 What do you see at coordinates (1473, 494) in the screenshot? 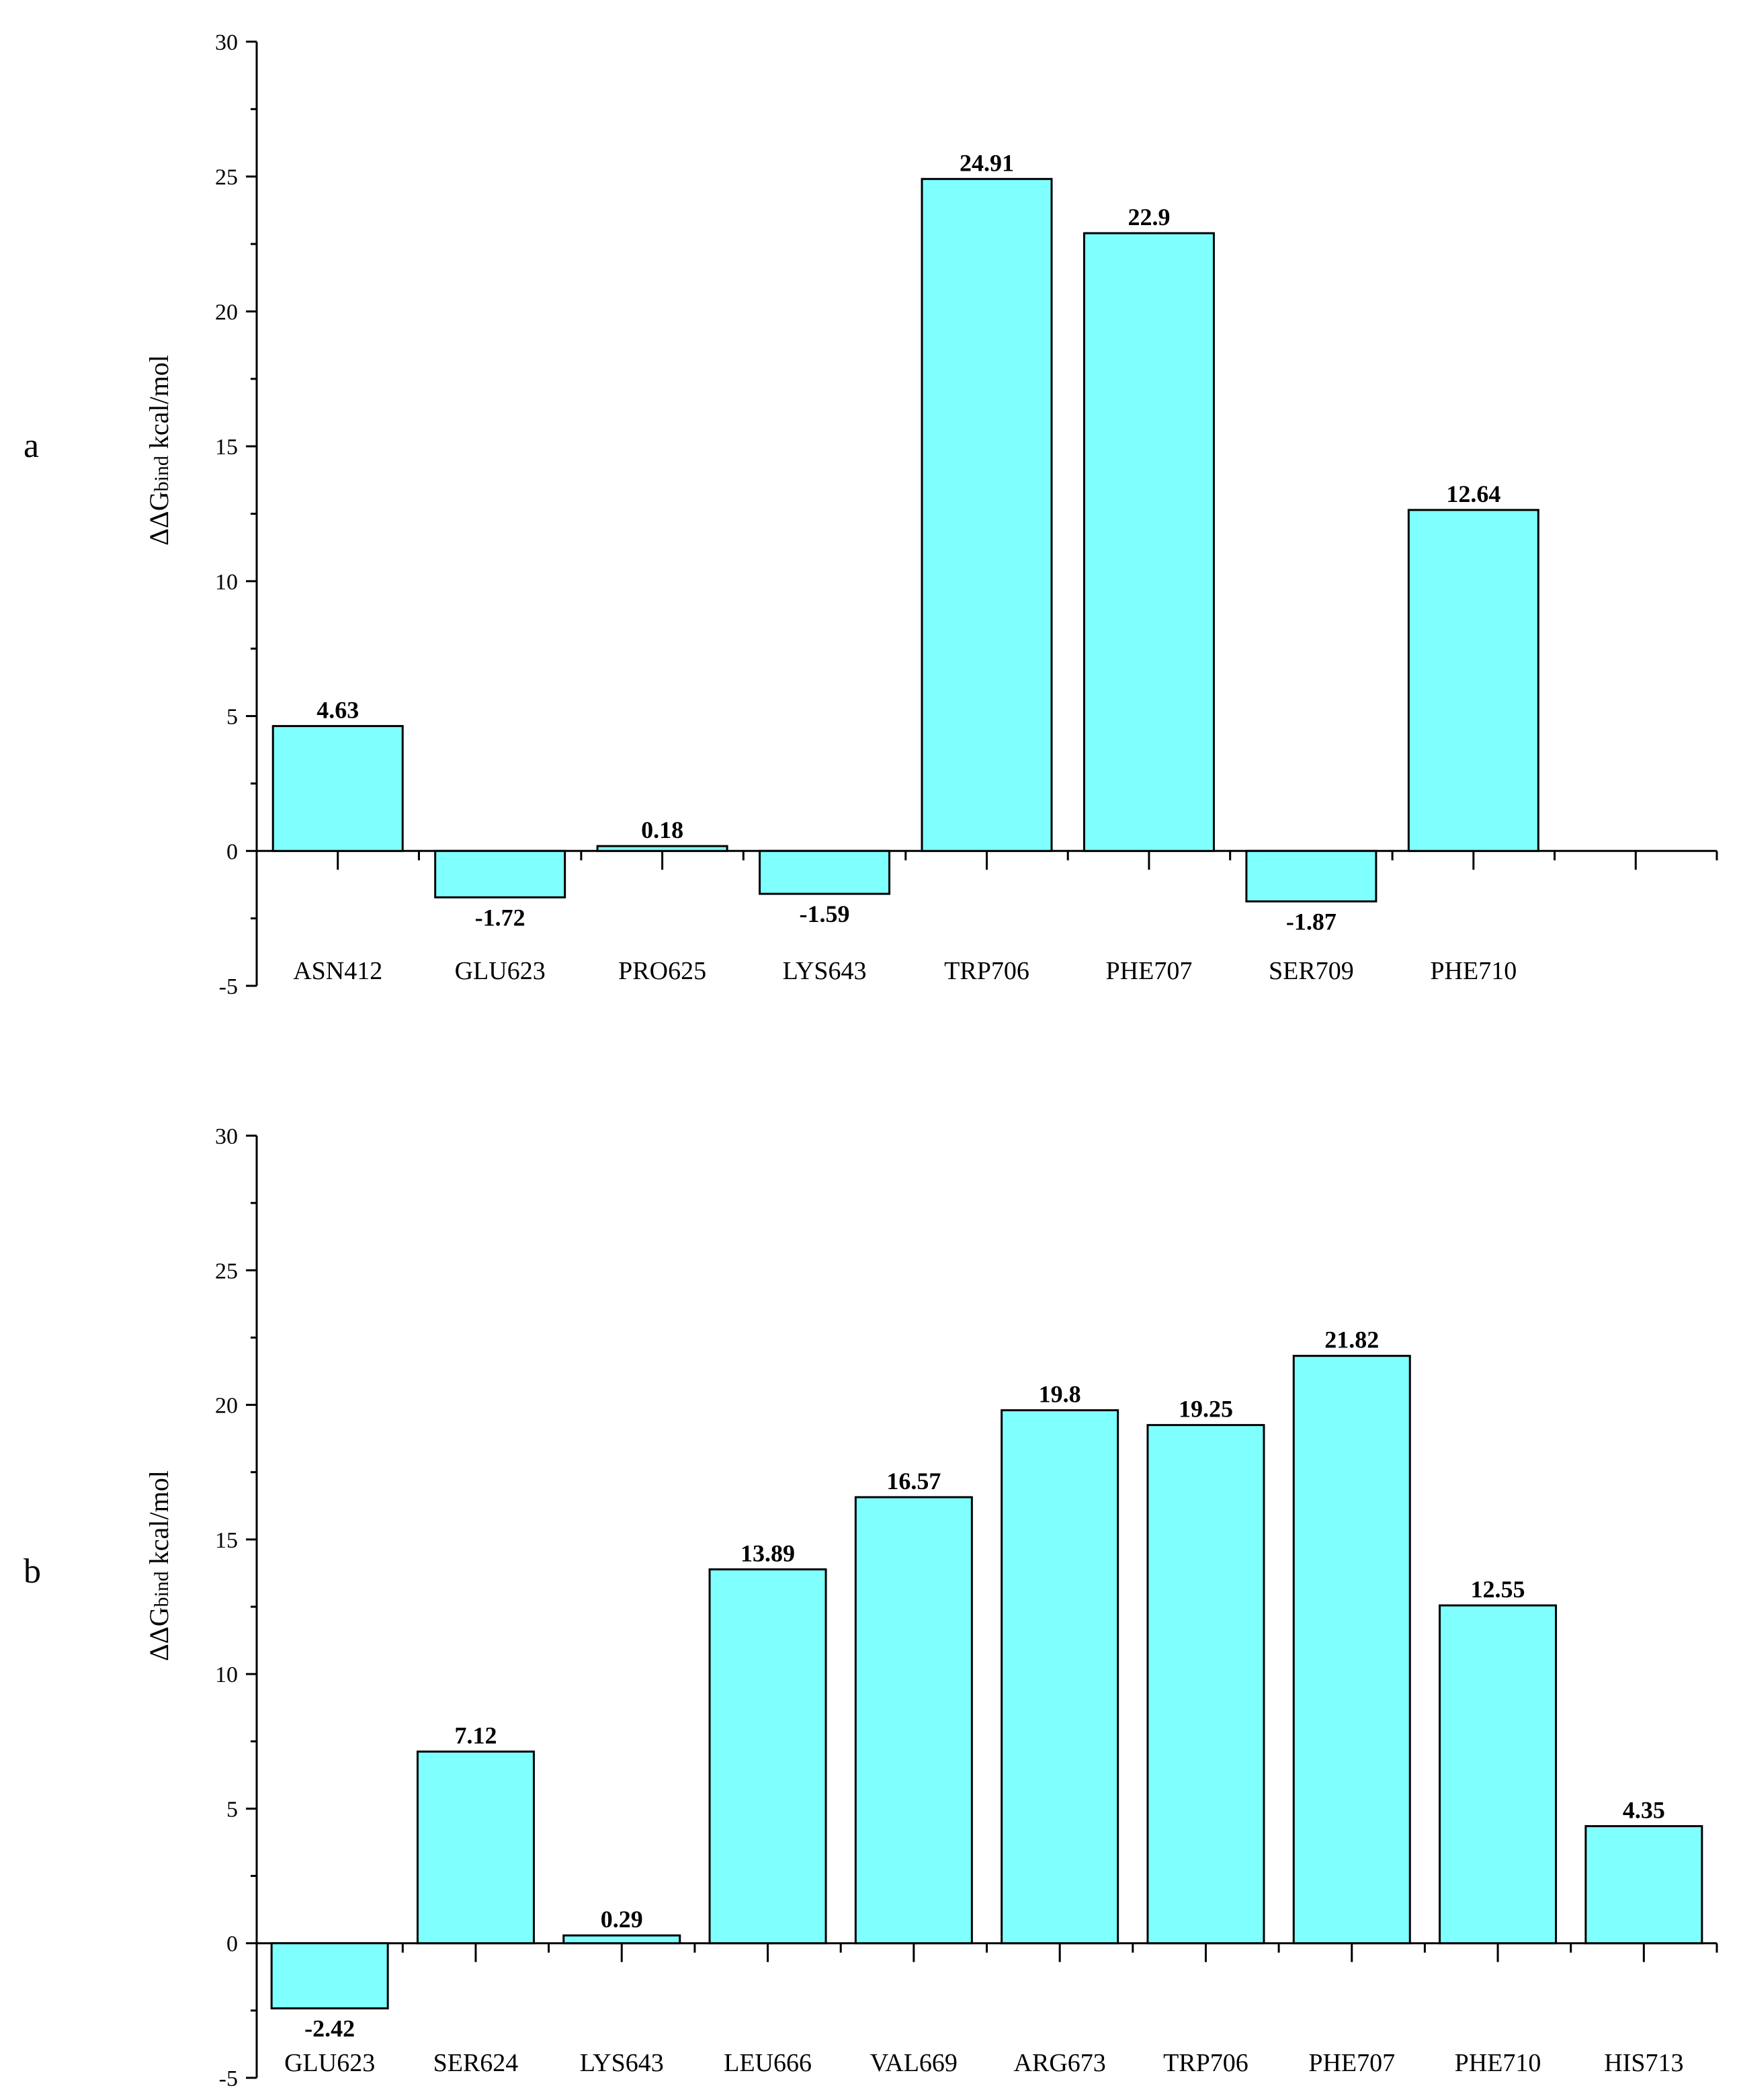
I see `data-label-phe710: 12.64` at bounding box center [1473, 494].